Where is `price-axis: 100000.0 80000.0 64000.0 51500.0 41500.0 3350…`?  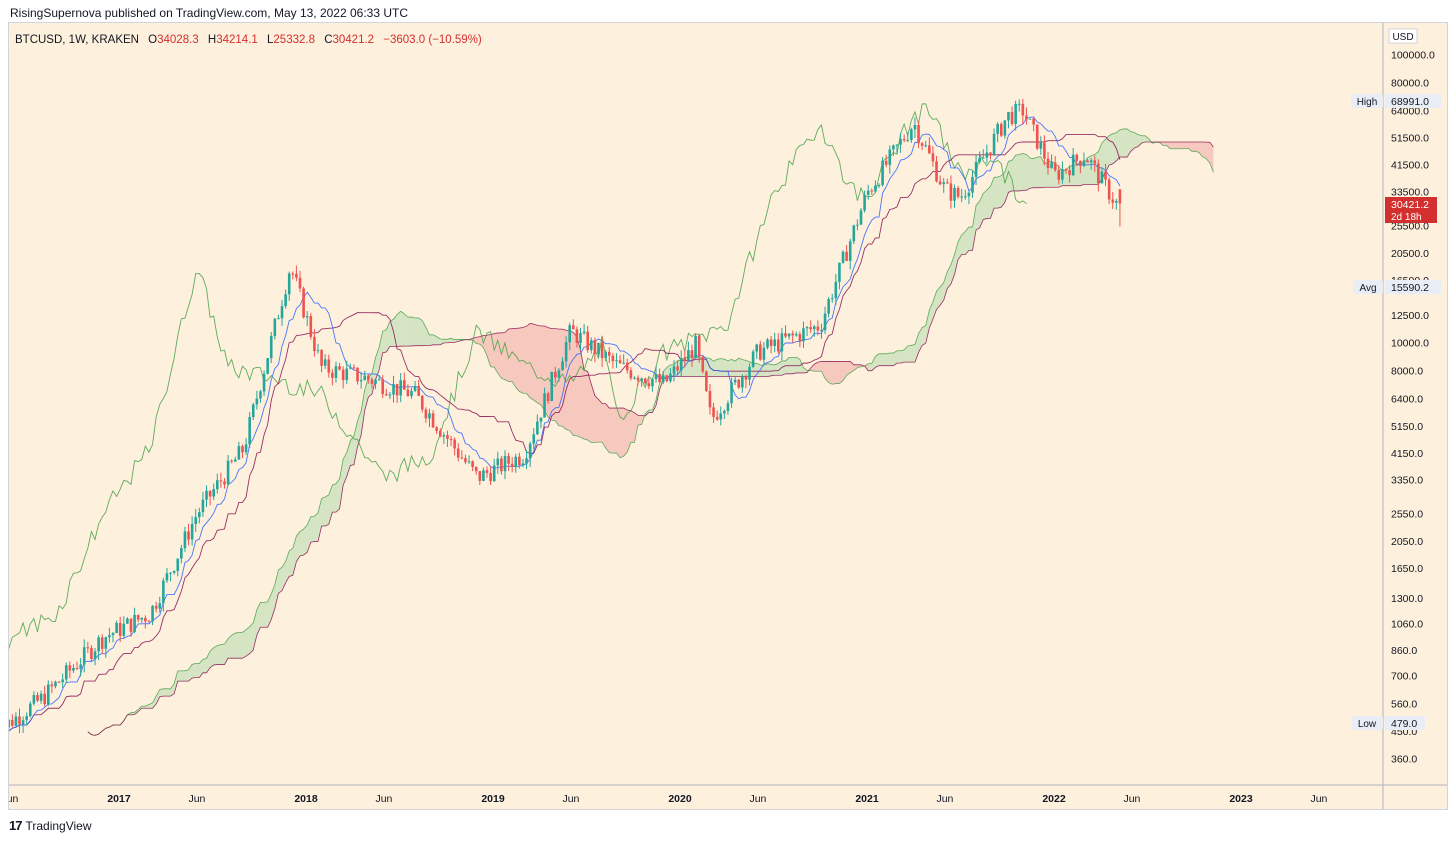 price-axis: 100000.0 80000.0 64000.0 51500.0 41500.0 3350… is located at coordinates (1413, 408).